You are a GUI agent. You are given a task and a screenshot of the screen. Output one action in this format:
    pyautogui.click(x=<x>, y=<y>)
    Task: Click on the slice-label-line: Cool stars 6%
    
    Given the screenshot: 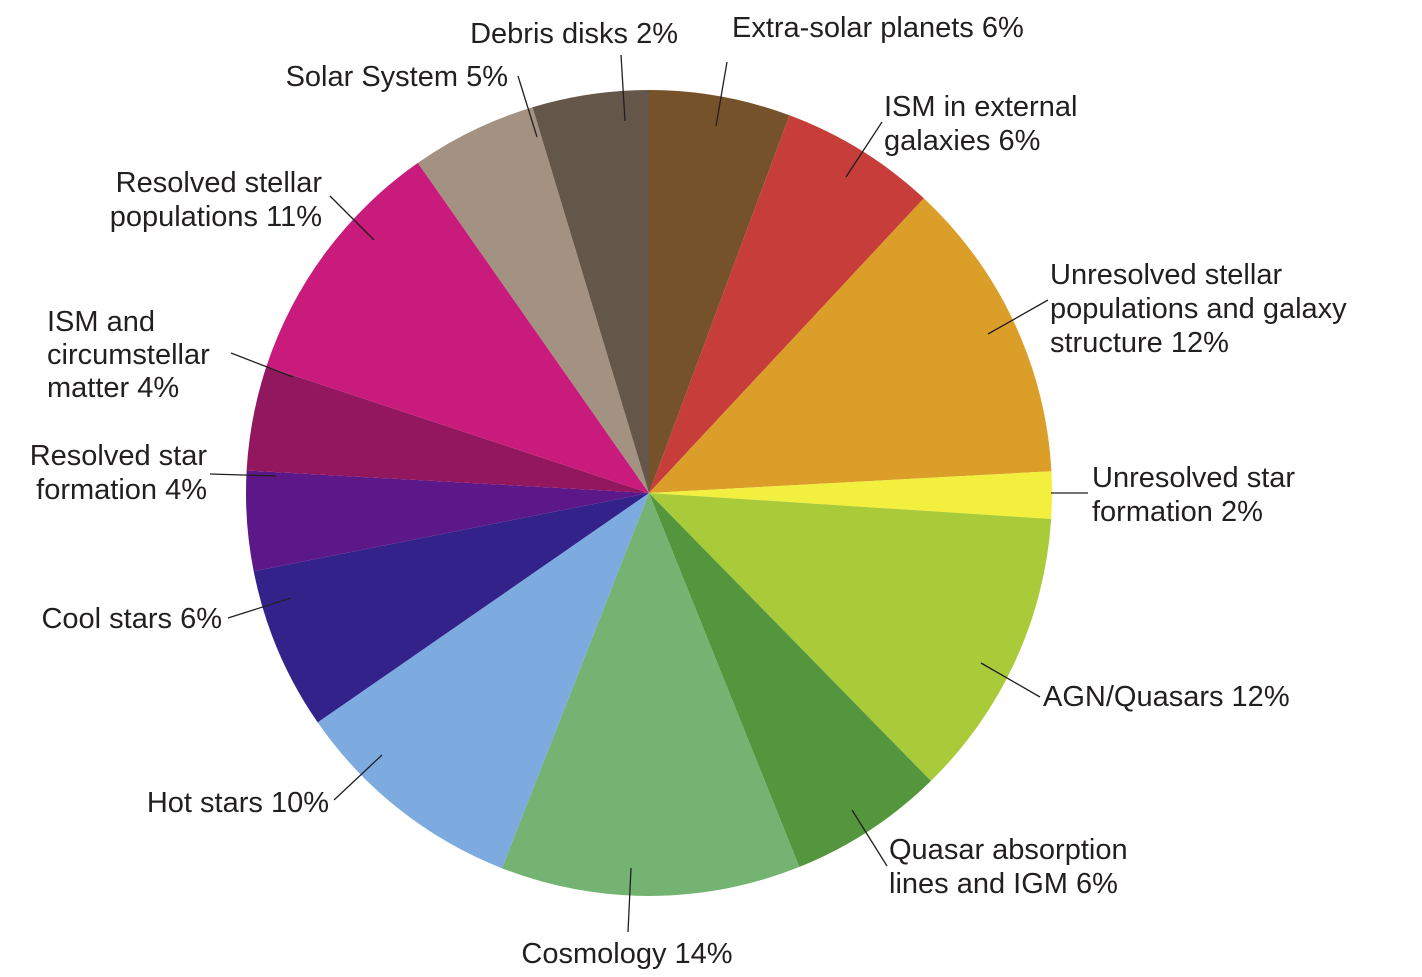 What is the action you would take?
    pyautogui.click(x=131, y=619)
    